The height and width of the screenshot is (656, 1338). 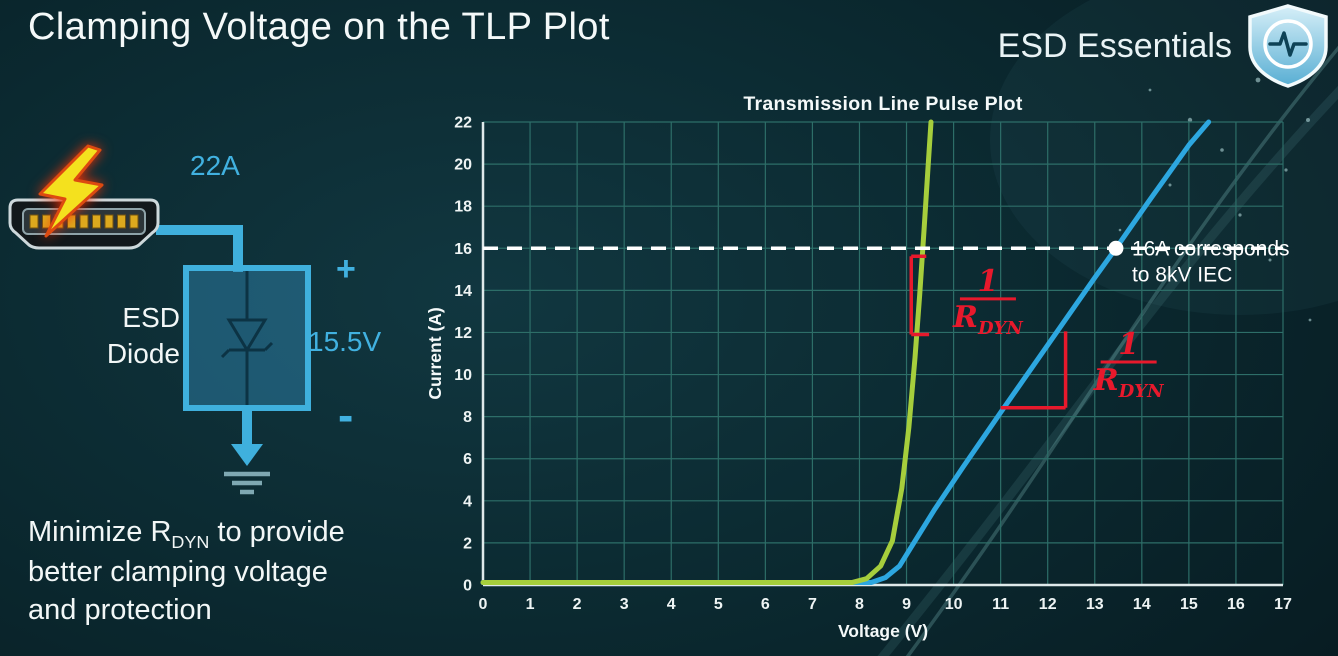 I want to click on x-tick-label: 17, so click(x=1283, y=604).